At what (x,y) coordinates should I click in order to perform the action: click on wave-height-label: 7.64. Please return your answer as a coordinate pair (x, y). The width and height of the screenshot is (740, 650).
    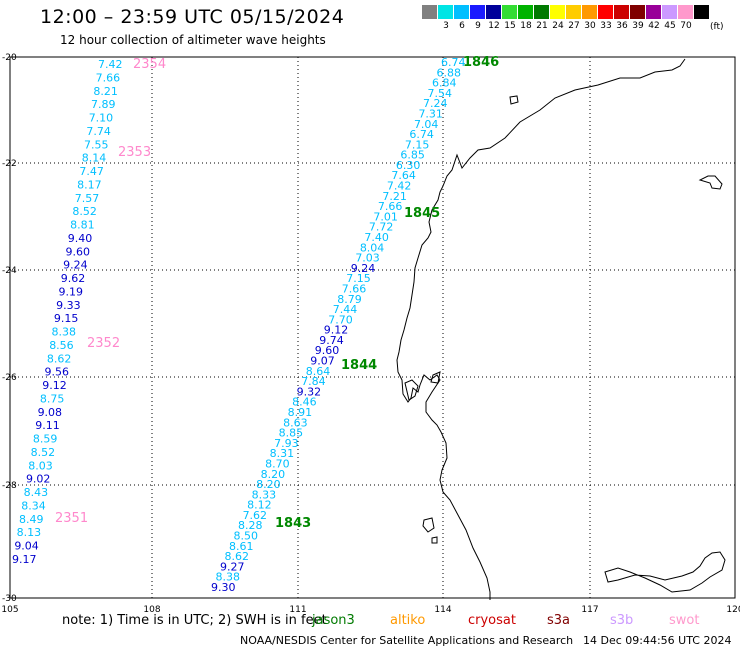
    Looking at the image, I should click on (403, 175).